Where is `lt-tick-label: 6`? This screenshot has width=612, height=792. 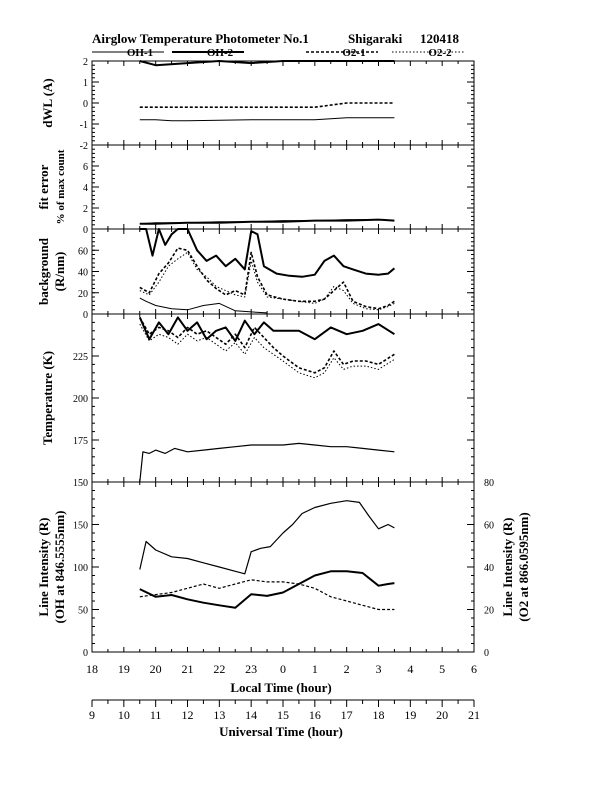
lt-tick-label: 6 is located at coordinates (474, 669).